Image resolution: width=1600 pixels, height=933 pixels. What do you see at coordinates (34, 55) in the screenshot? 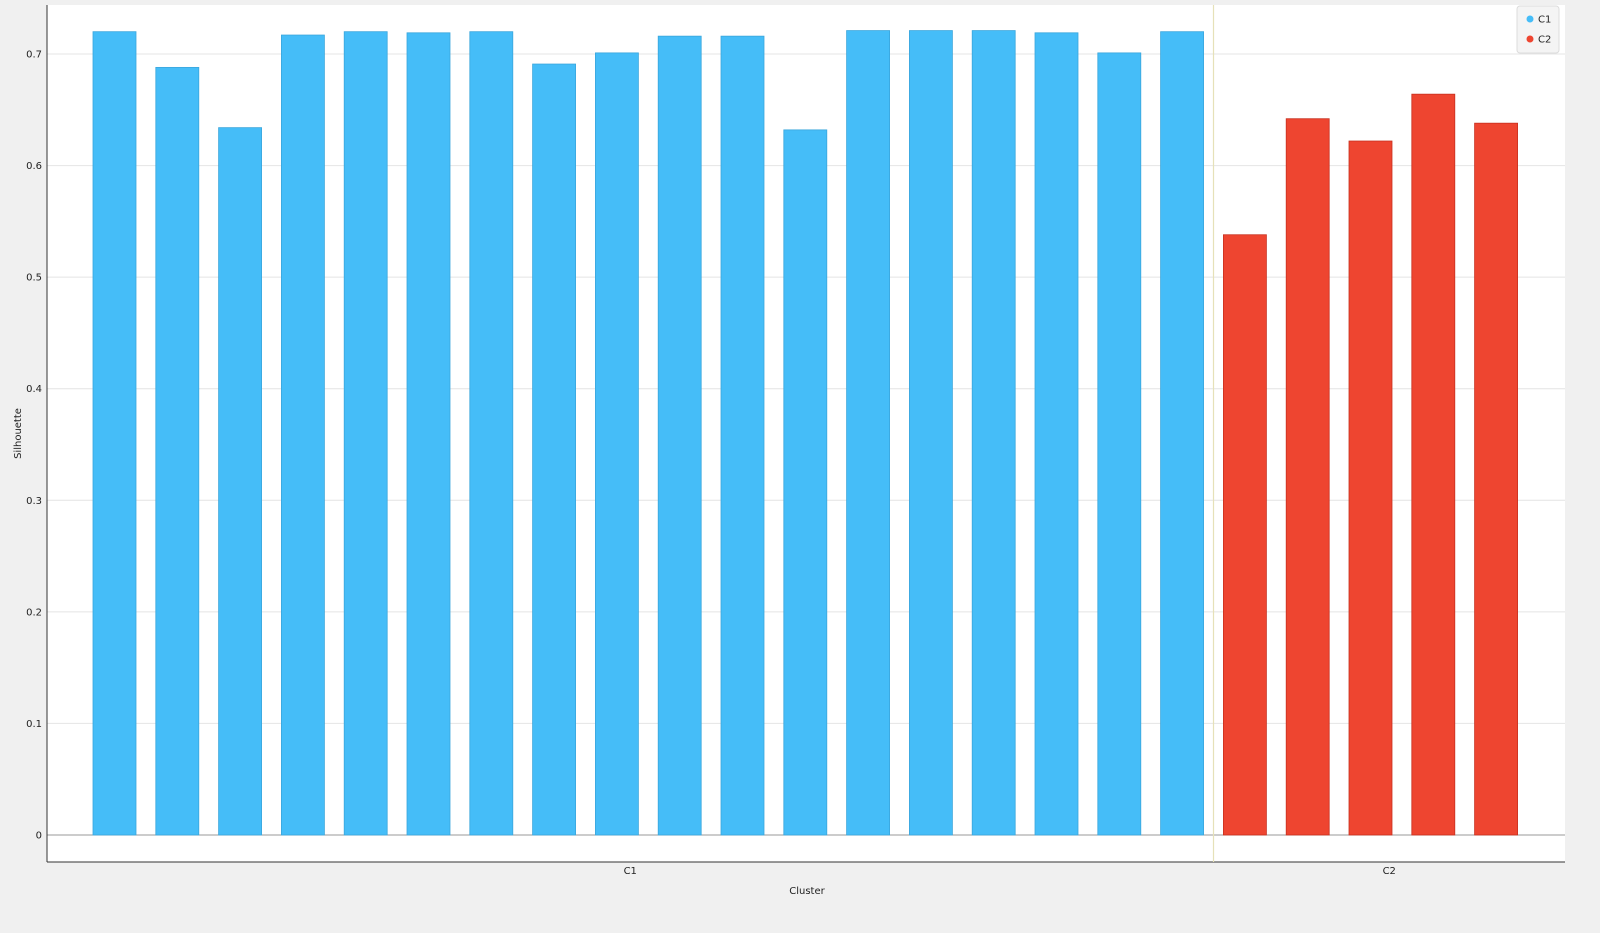
I see `y-tick-label: 0.7` at bounding box center [34, 55].